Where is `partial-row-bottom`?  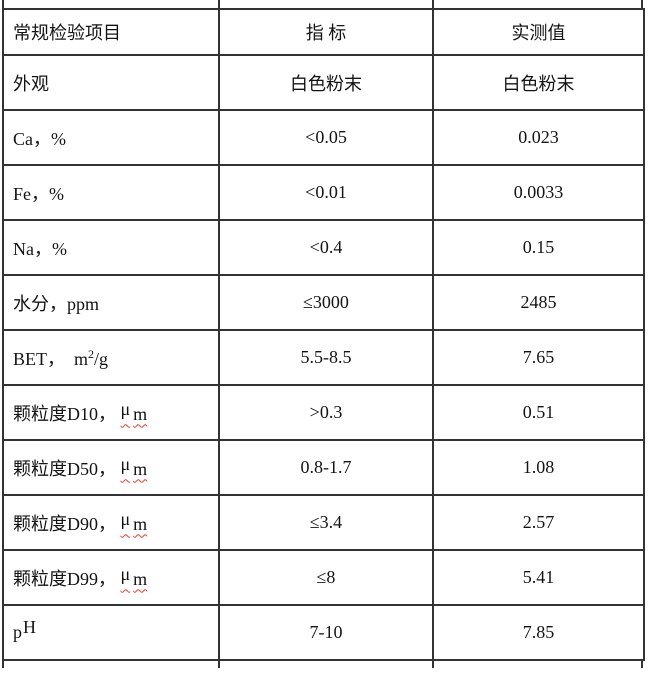 partial-row-bottom is located at coordinates (322, 664).